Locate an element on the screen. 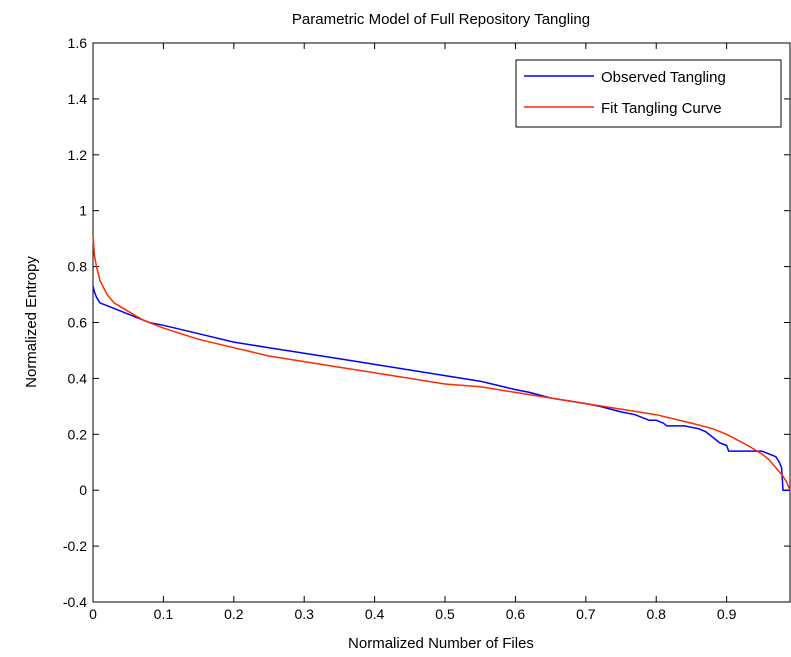 The height and width of the screenshot is (657, 791). y-tick-label: -0.4 is located at coordinates (75, 602).